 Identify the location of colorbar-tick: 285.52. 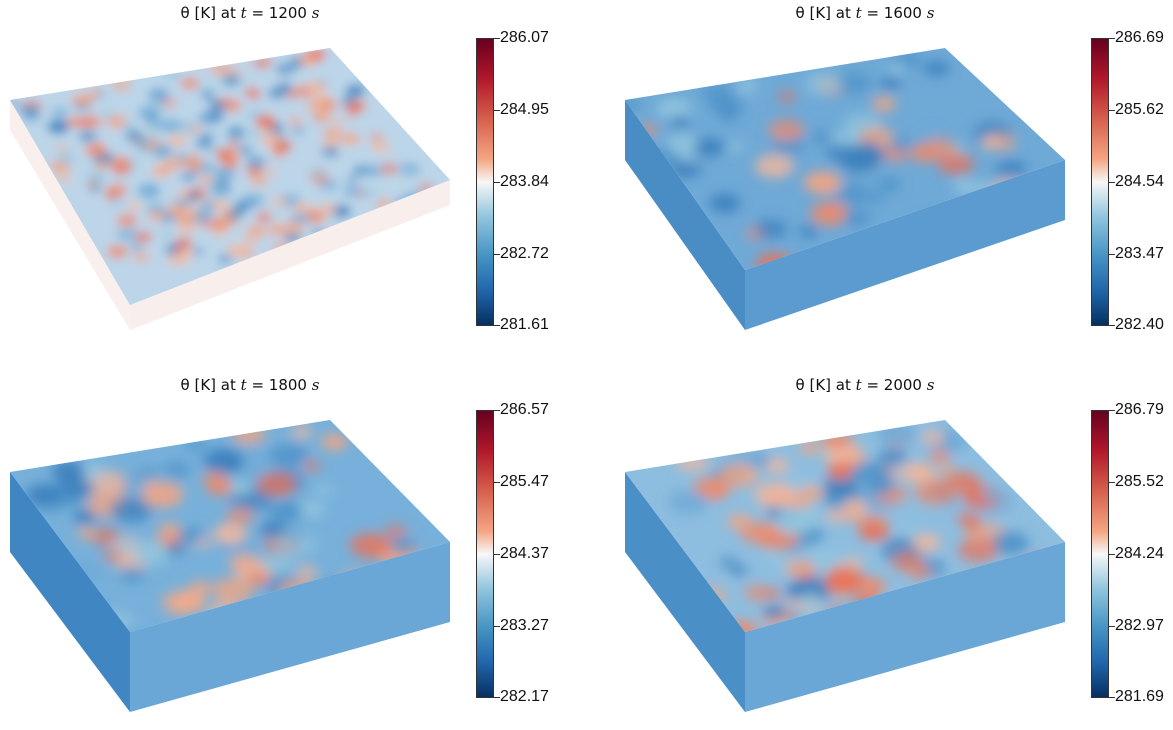
(1139, 481).